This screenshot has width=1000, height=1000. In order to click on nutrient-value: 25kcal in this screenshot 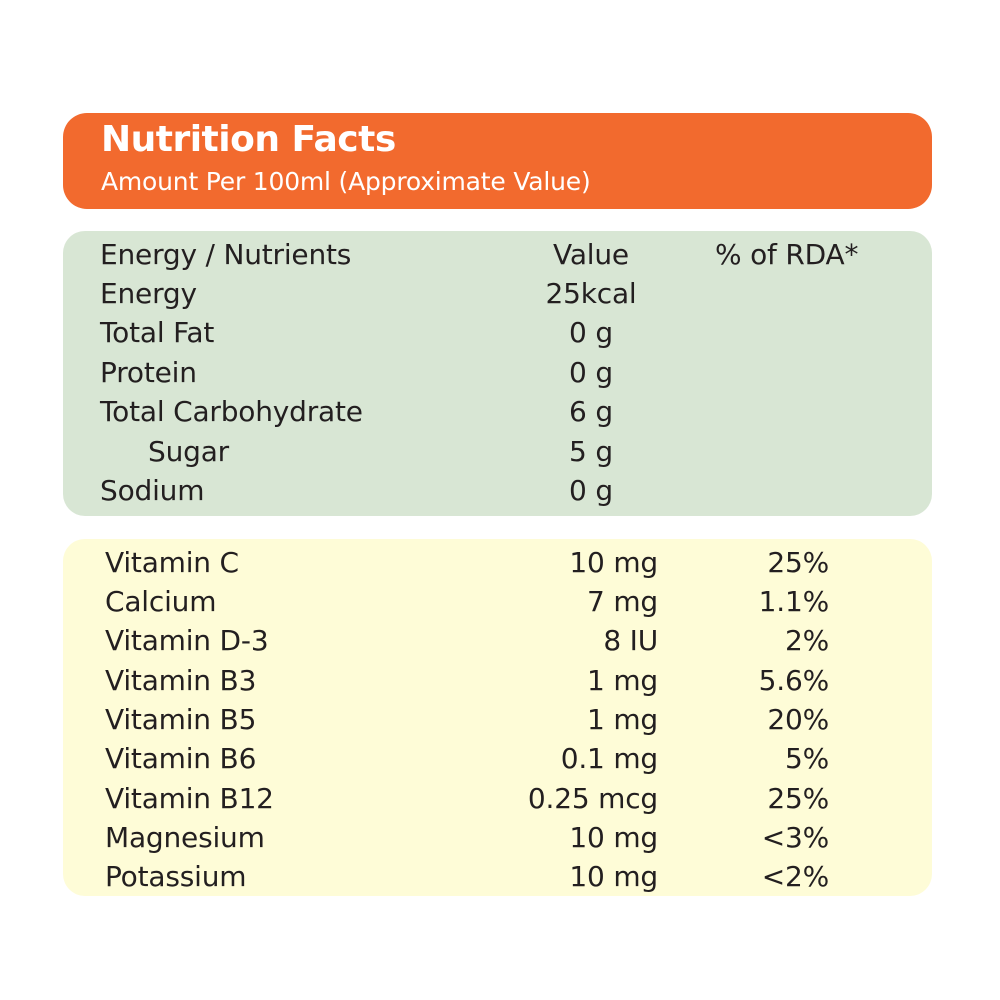, I will do `click(591, 293)`.